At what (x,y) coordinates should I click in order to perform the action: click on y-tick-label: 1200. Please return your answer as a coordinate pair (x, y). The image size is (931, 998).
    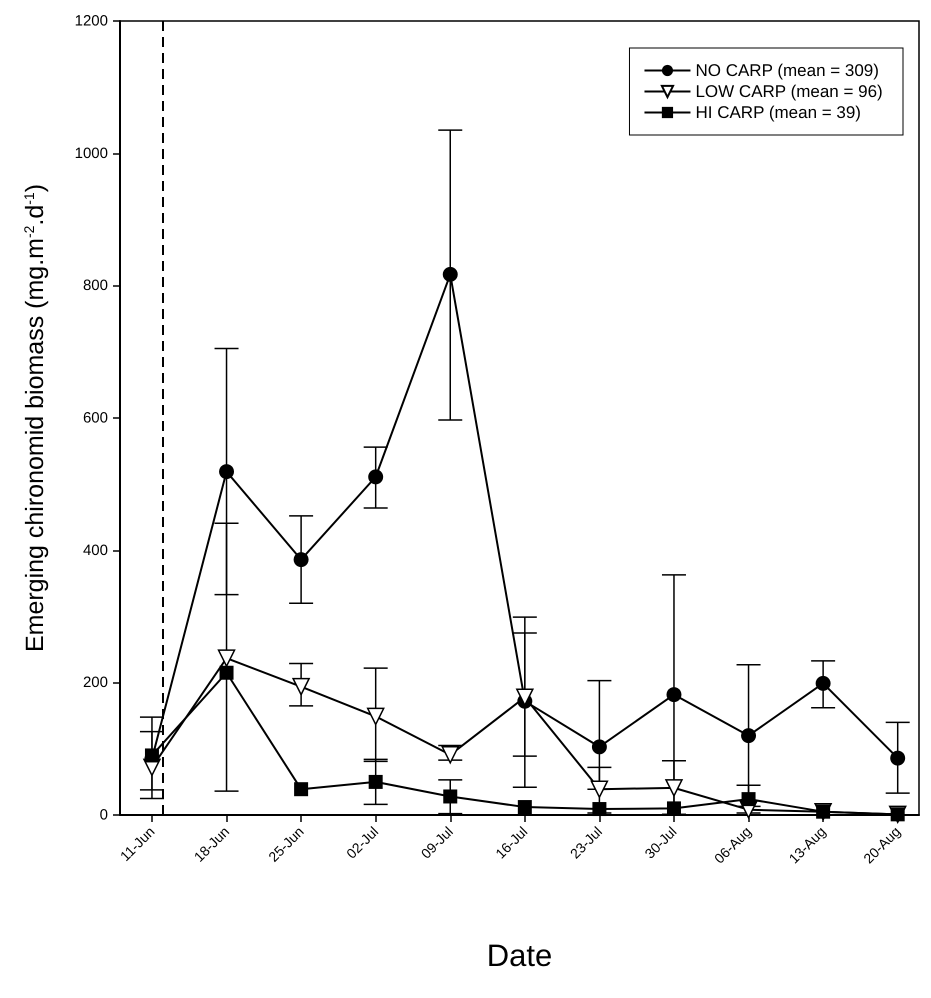
    Looking at the image, I should click on (91, 21).